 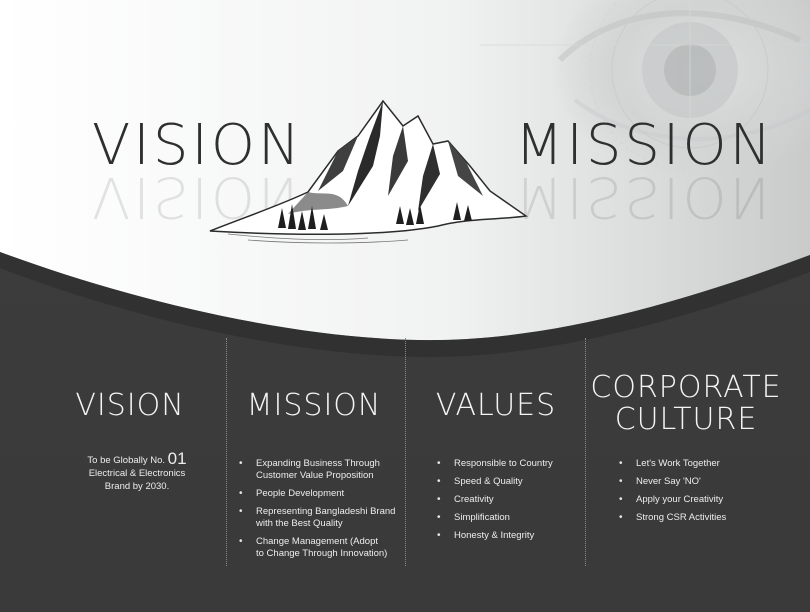 I want to click on mountain-illustration, so click(x=368, y=171).